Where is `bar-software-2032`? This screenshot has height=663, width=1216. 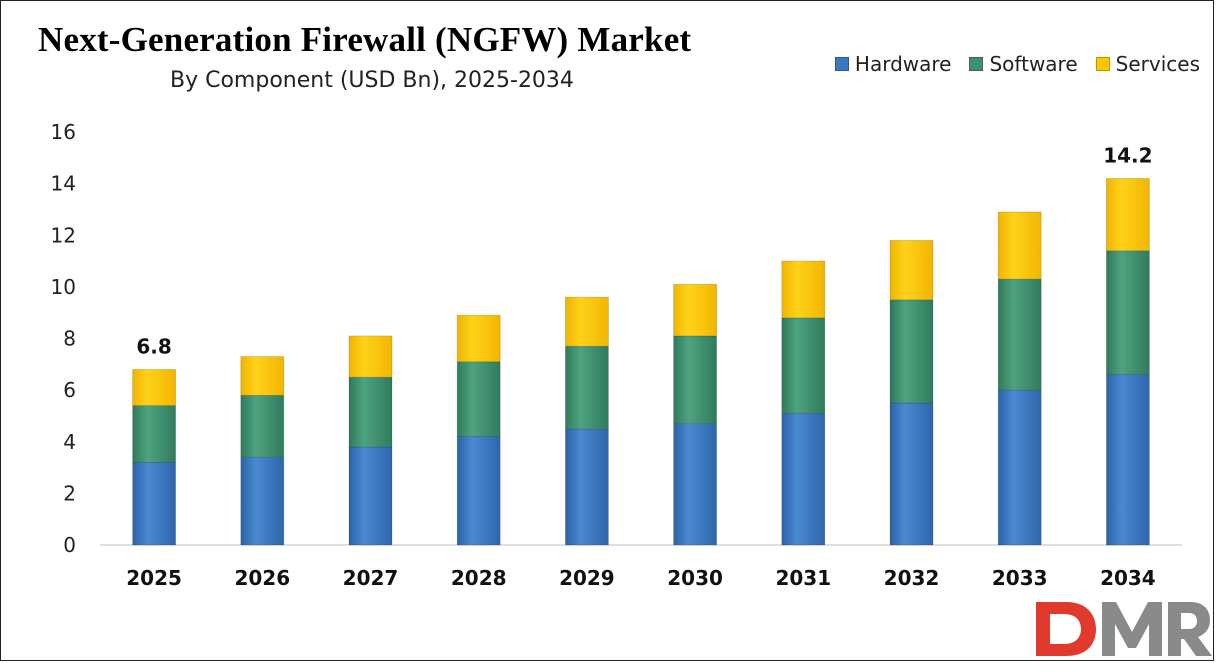
bar-software-2032 is located at coordinates (911, 351).